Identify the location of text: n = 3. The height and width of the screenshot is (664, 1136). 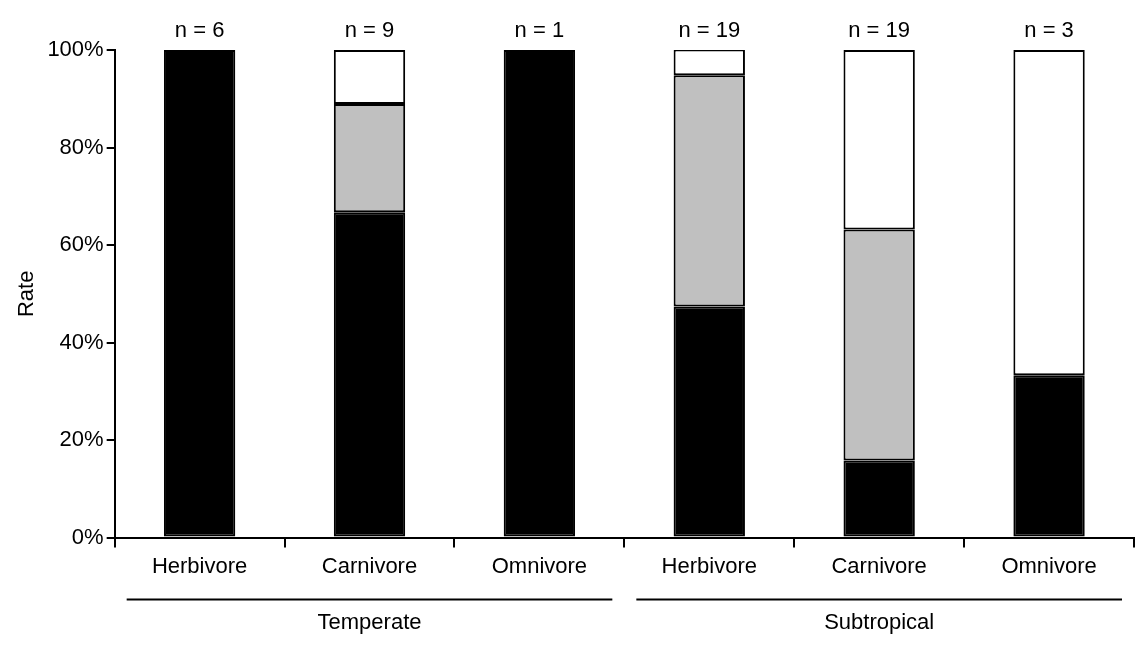
(1049, 30).